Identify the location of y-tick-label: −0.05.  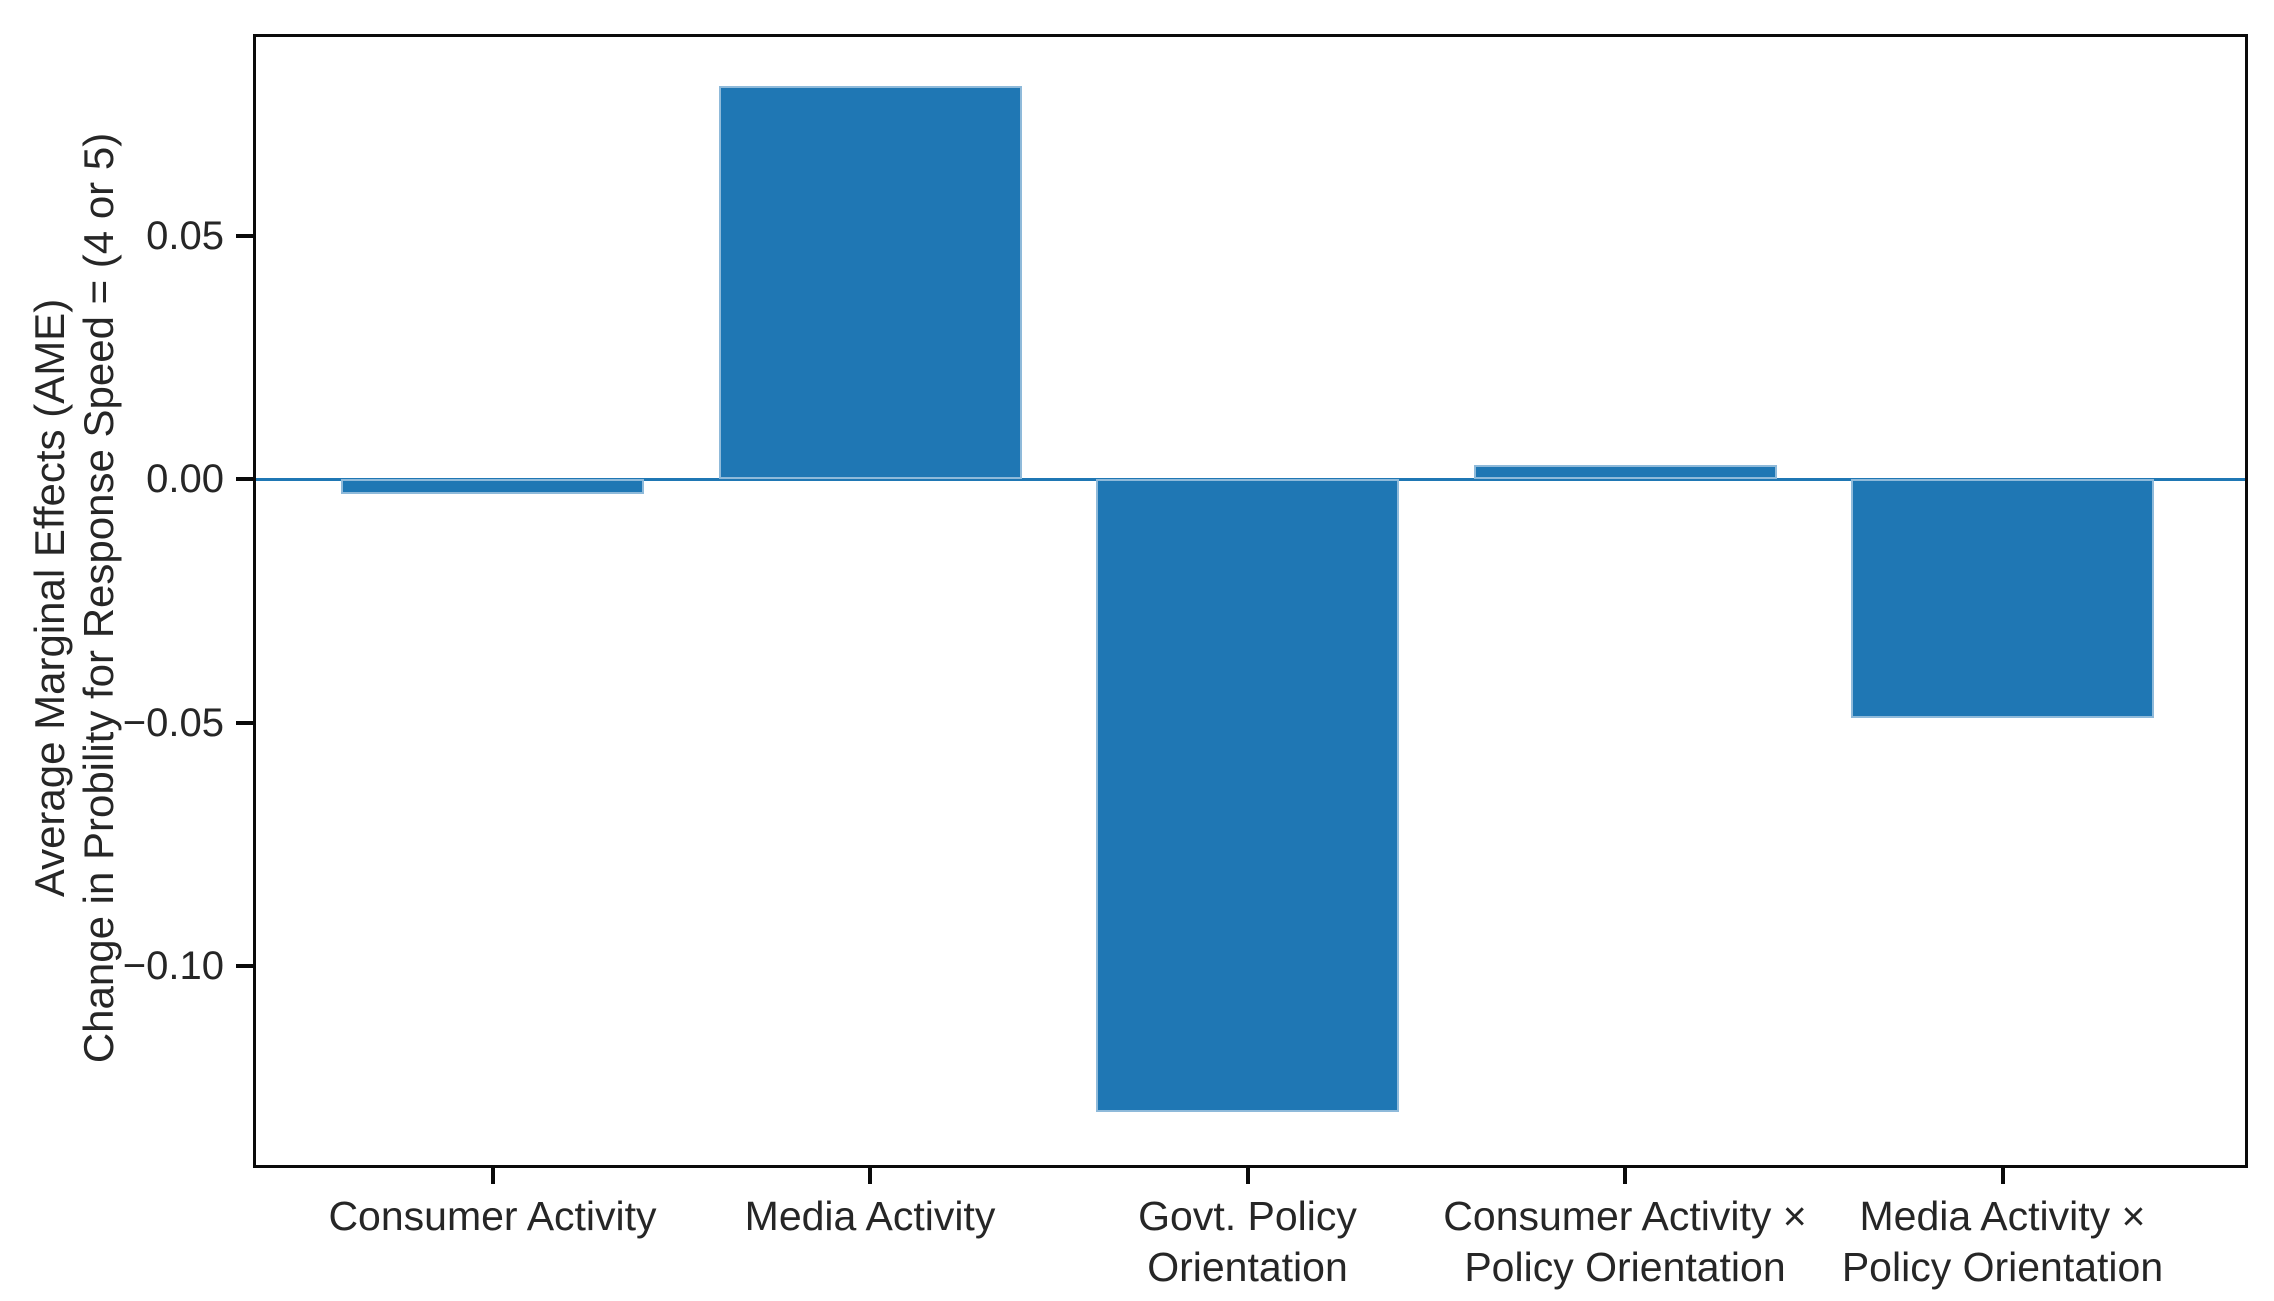
(173, 722).